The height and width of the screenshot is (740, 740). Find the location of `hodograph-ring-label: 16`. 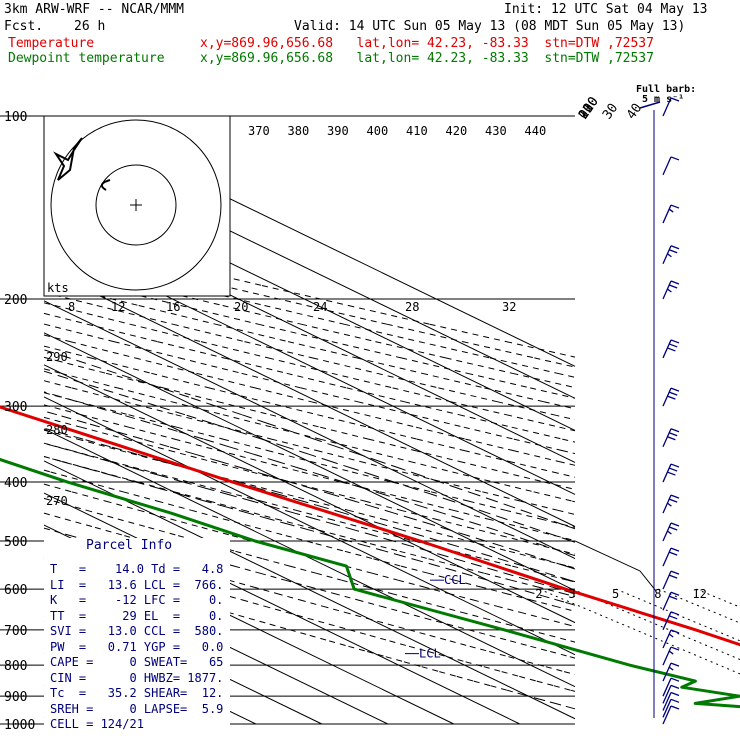

hodograph-ring-label: 16 is located at coordinates (173, 307).